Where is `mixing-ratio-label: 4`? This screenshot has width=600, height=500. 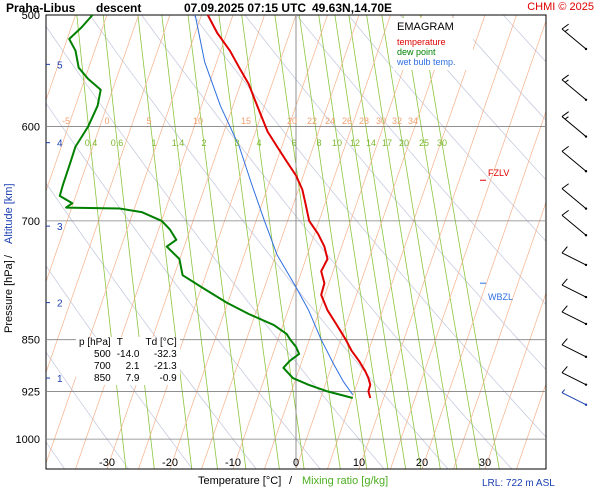 mixing-ratio-label: 4 is located at coordinates (258, 143).